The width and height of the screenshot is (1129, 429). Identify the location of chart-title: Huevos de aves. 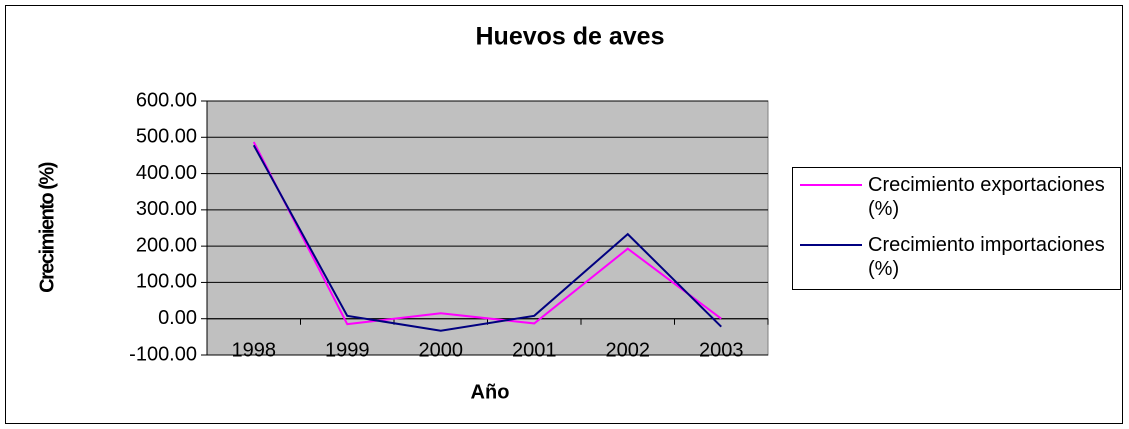
(570, 37).